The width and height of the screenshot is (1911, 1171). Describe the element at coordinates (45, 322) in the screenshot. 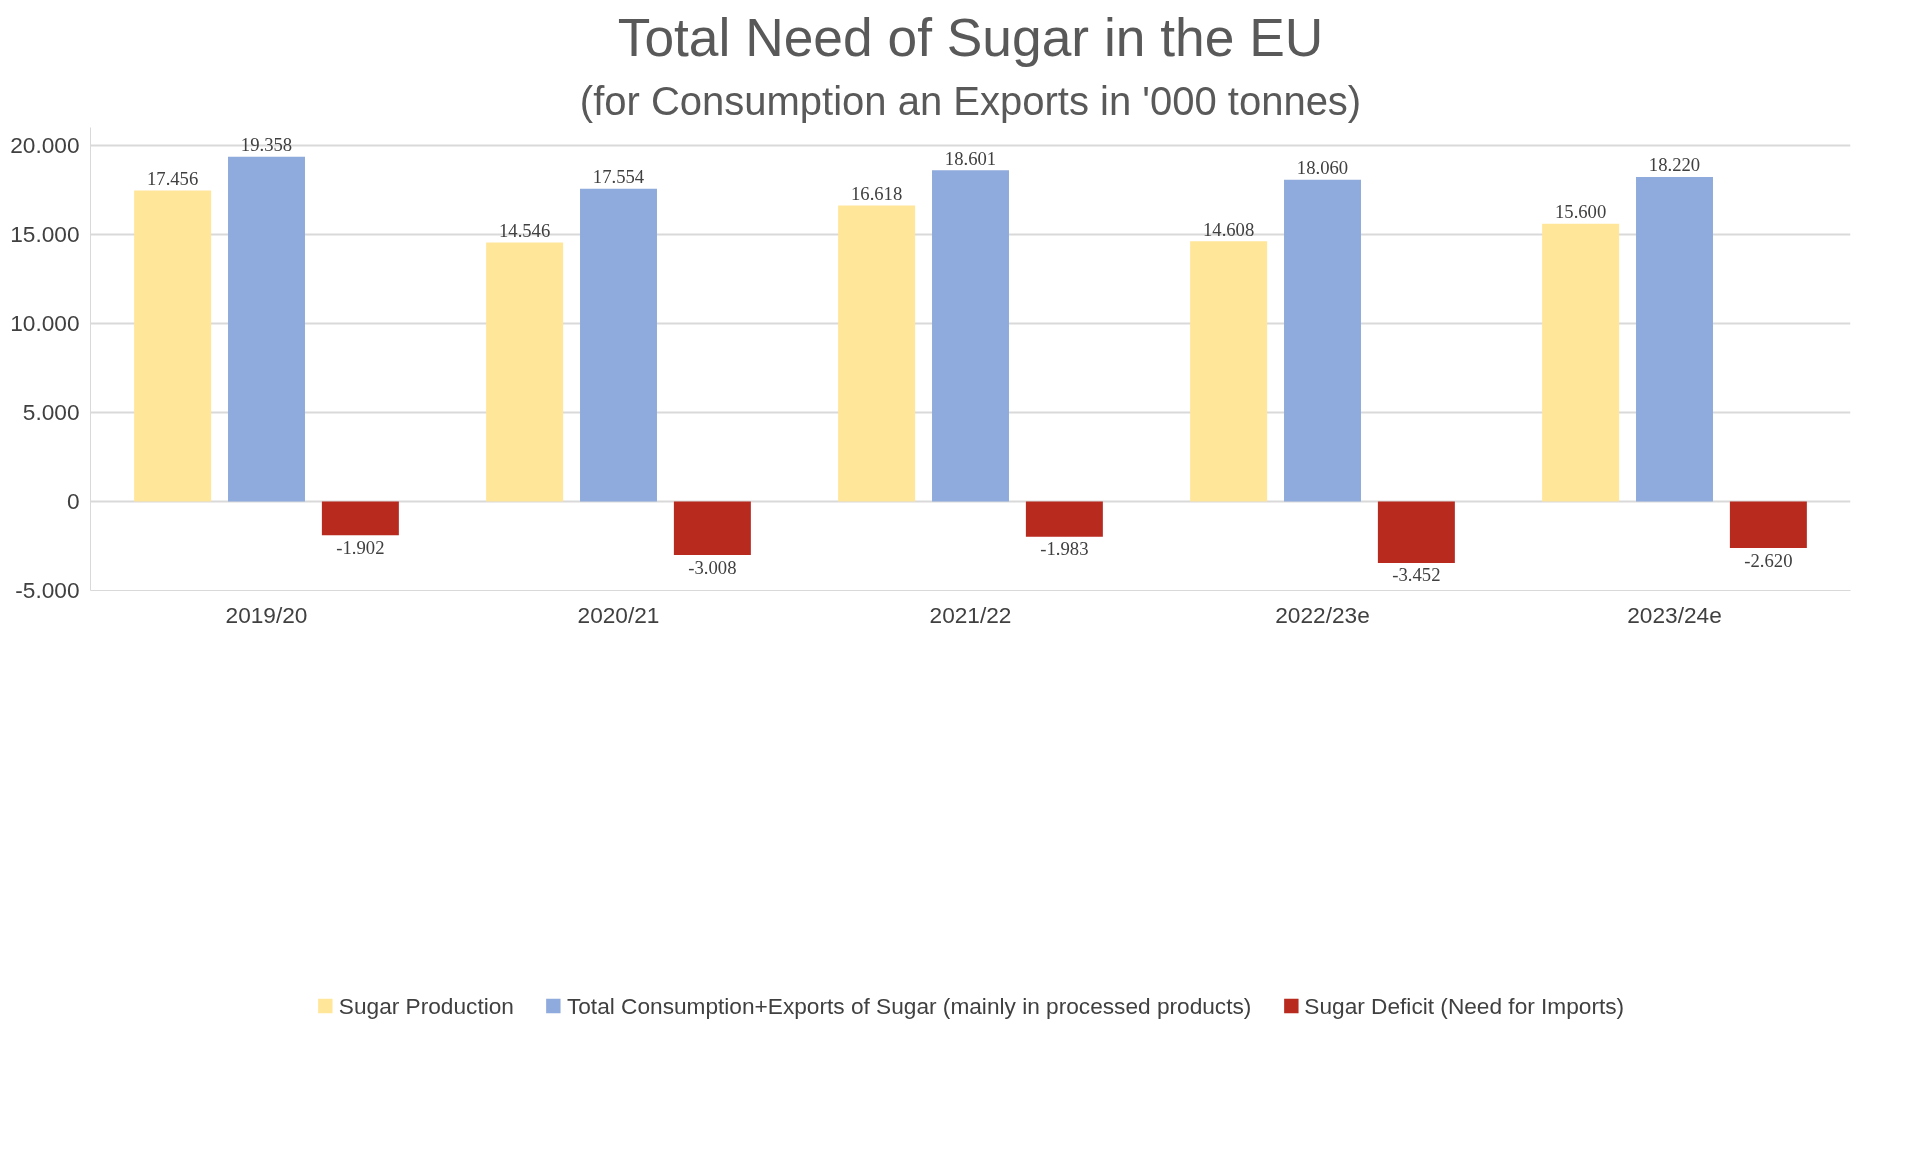

I see `y-tick-label: 10.000` at that location.